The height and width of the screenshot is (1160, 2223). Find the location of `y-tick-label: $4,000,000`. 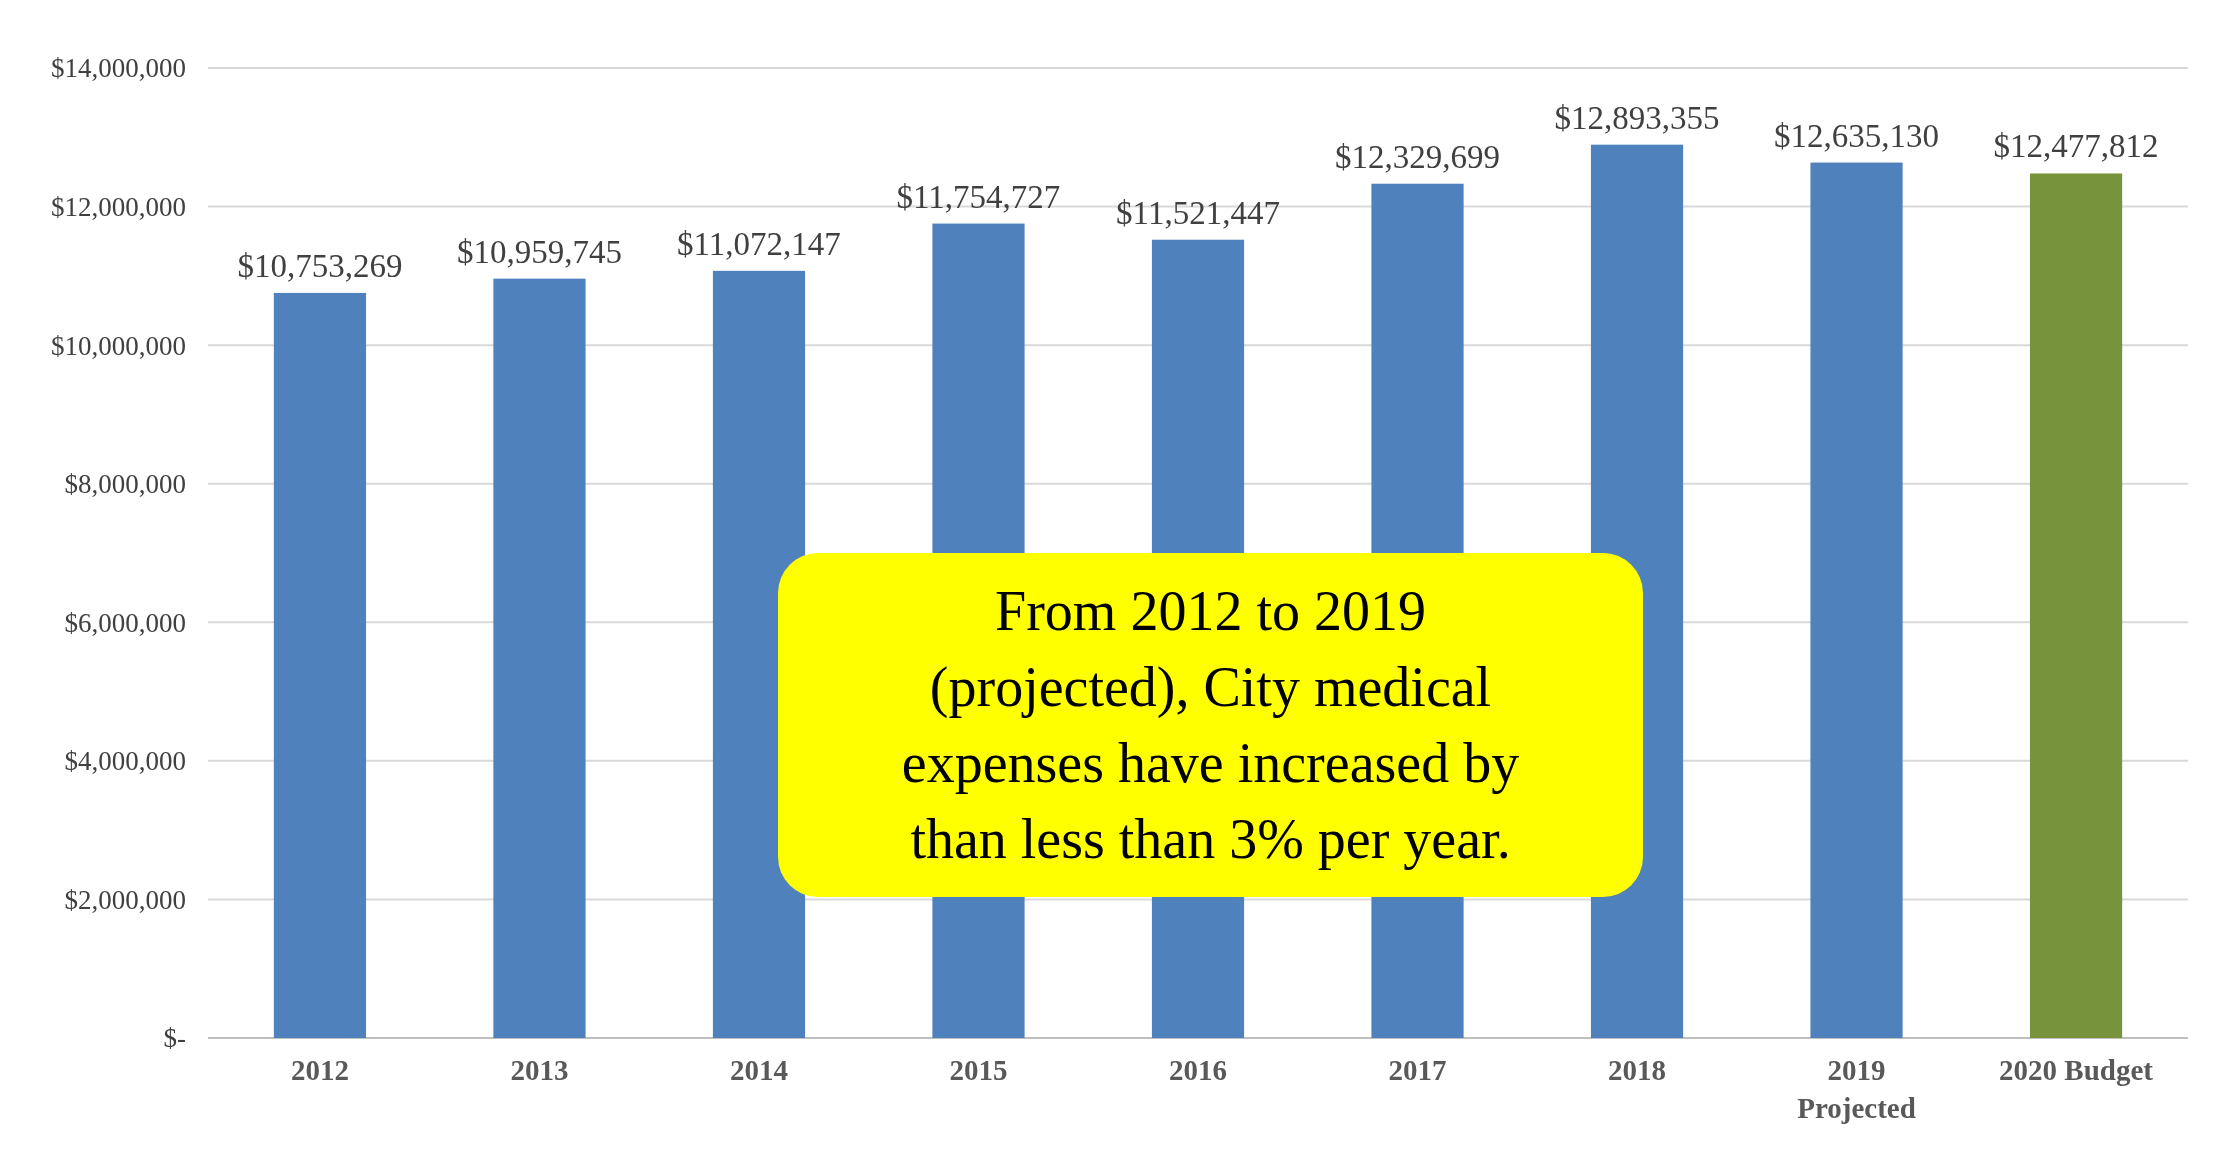

y-tick-label: $4,000,000 is located at coordinates (125, 761).